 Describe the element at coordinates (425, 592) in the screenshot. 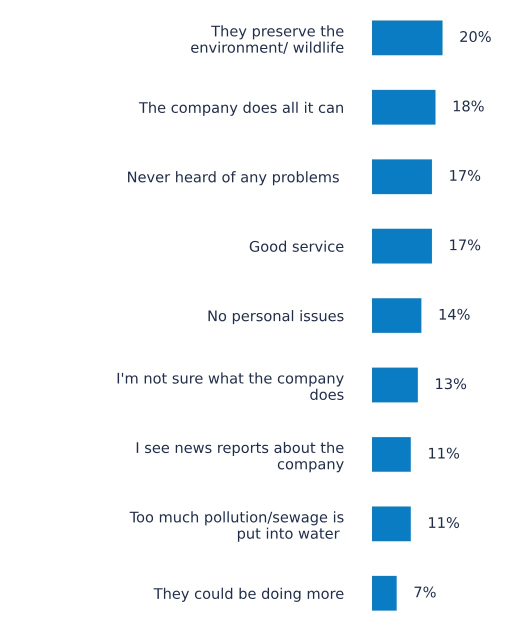

I see `data-label: 7%` at that location.